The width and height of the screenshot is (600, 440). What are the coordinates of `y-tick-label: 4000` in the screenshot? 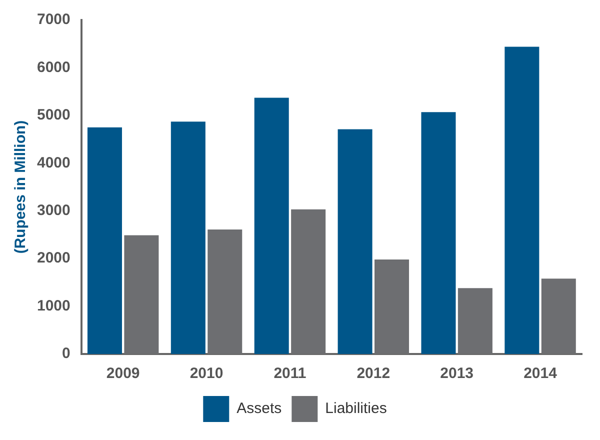 It's located at (53, 163).